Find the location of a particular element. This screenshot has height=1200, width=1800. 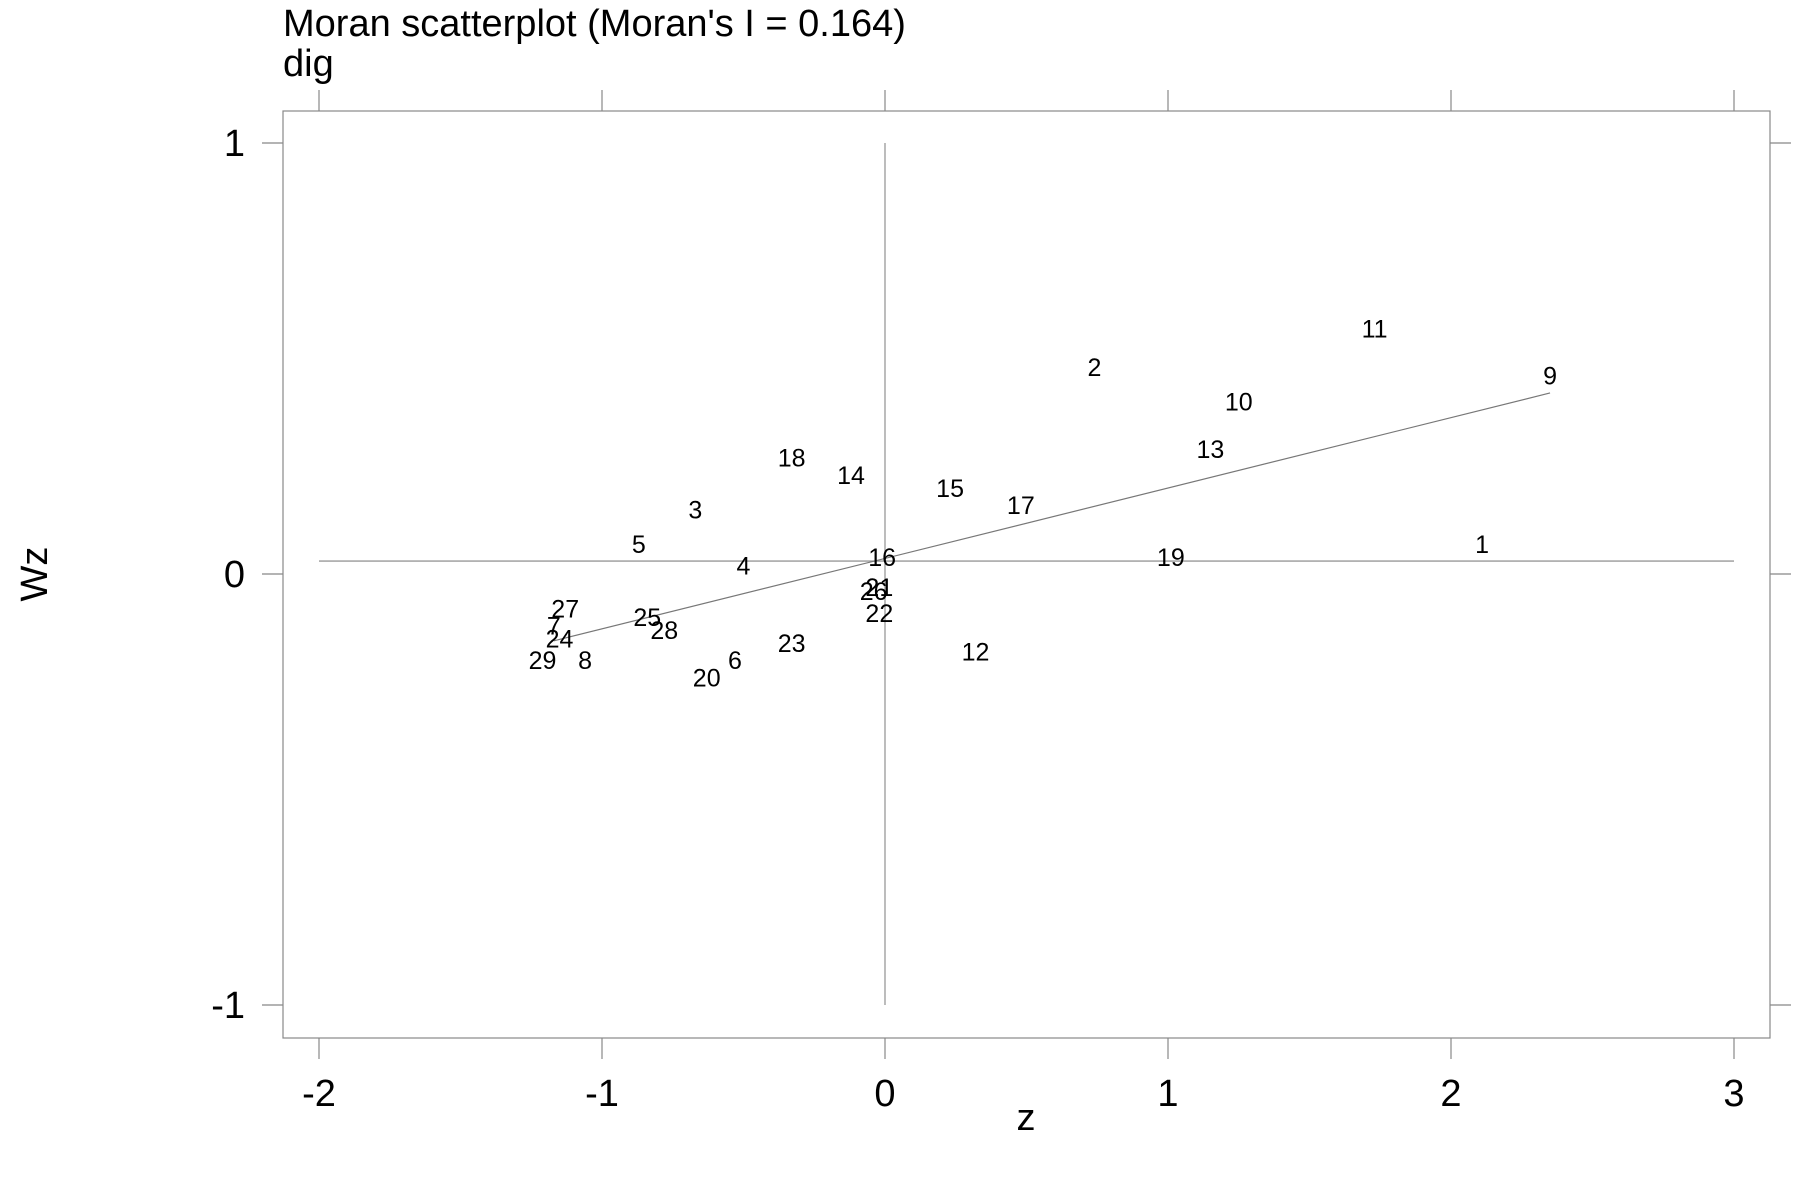

x-tick-label: 1 is located at coordinates (1167, 1094).